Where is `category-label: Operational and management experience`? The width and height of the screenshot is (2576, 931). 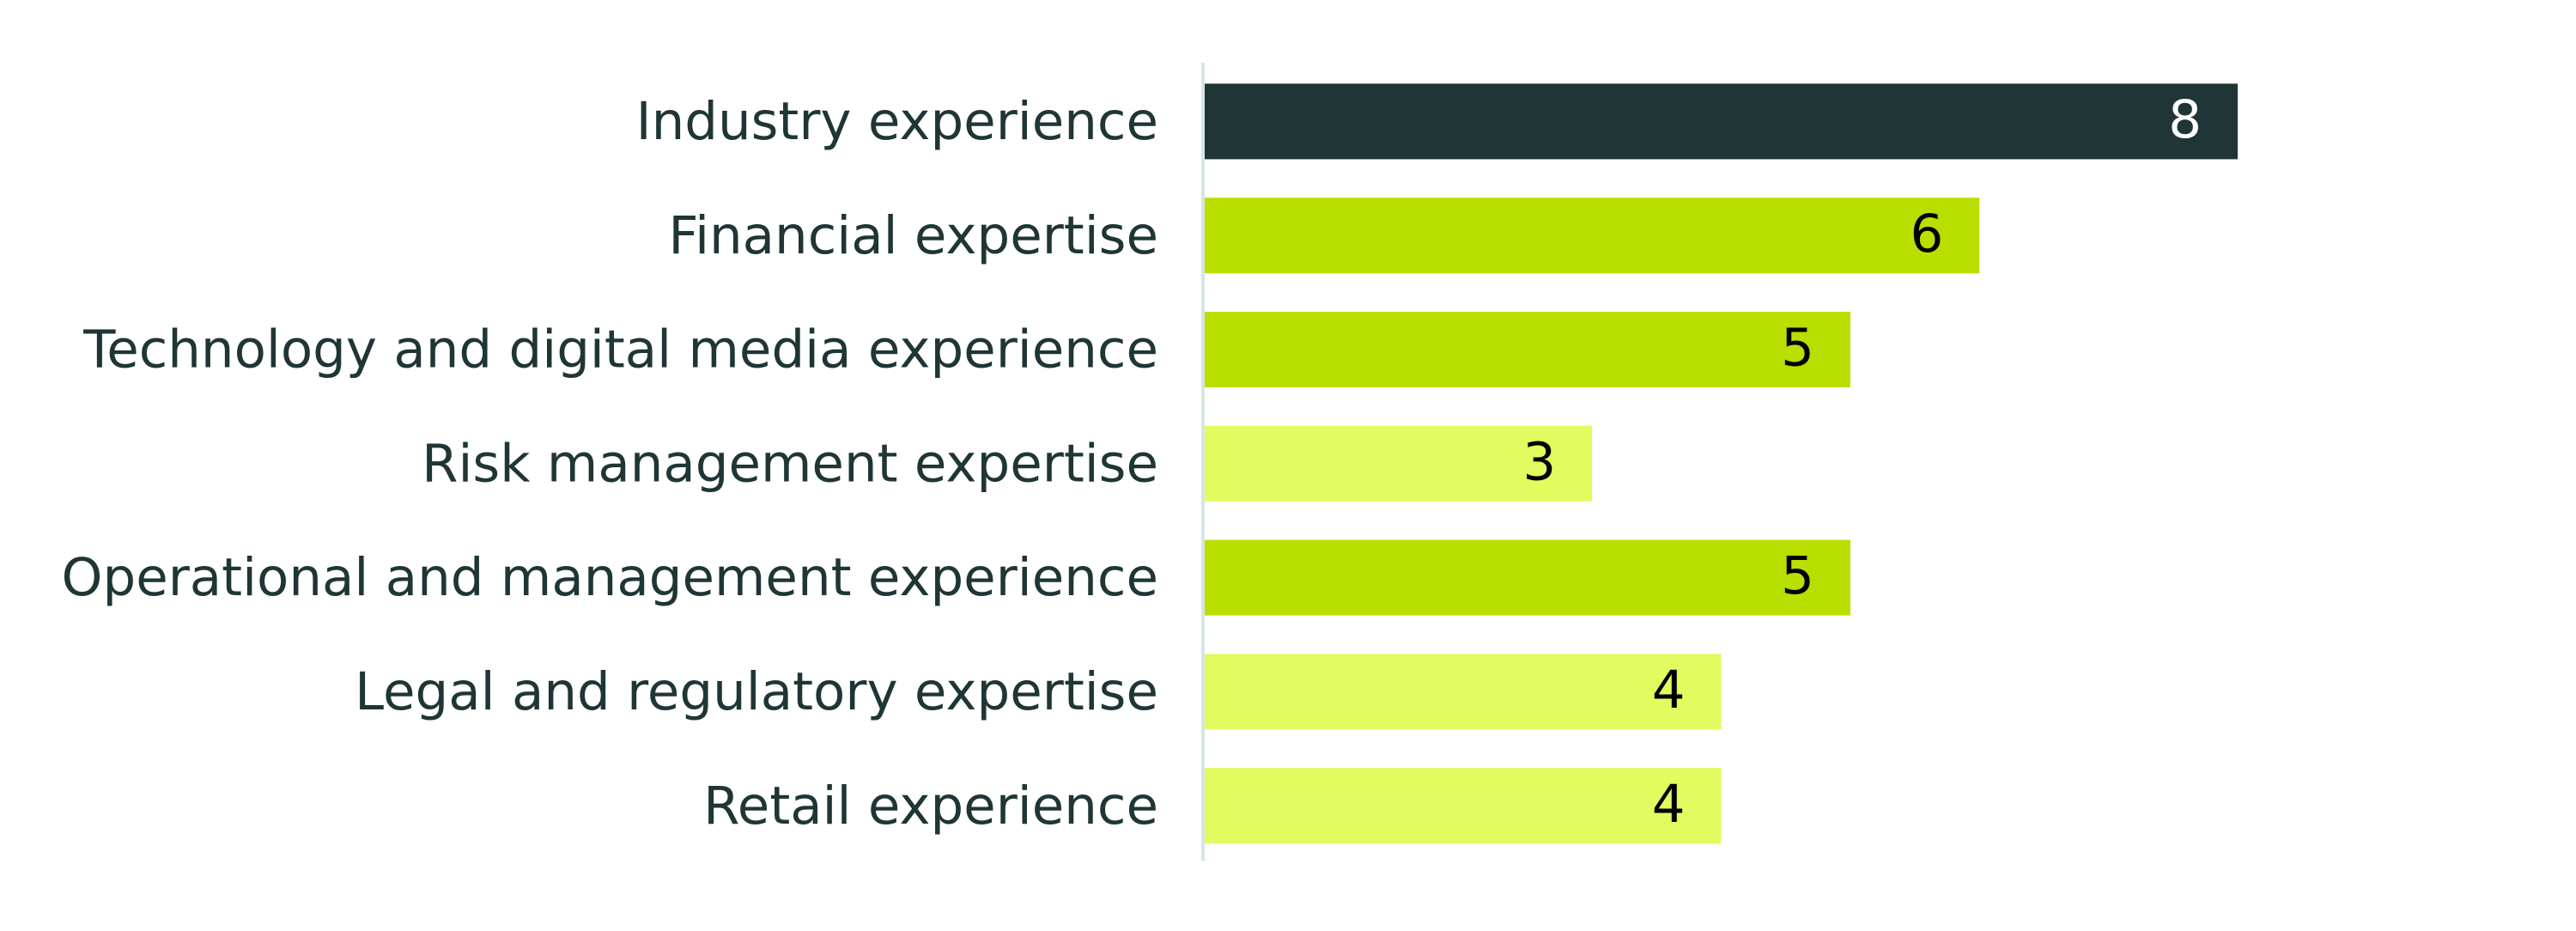
category-label: Operational and management experience is located at coordinates (609, 577).